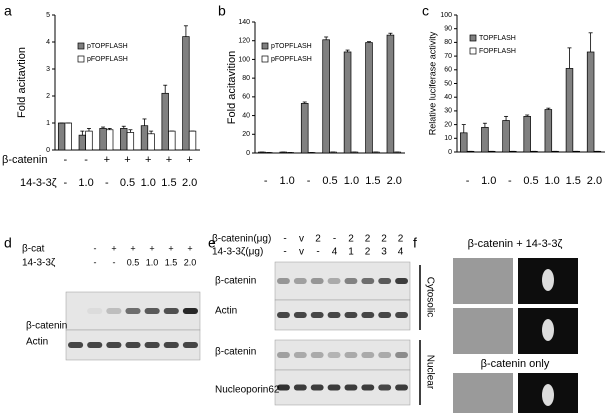 The image size is (611, 415). Describe the element at coordinates (48, 123) in the screenshot. I see `y-tick-label: 1` at that location.